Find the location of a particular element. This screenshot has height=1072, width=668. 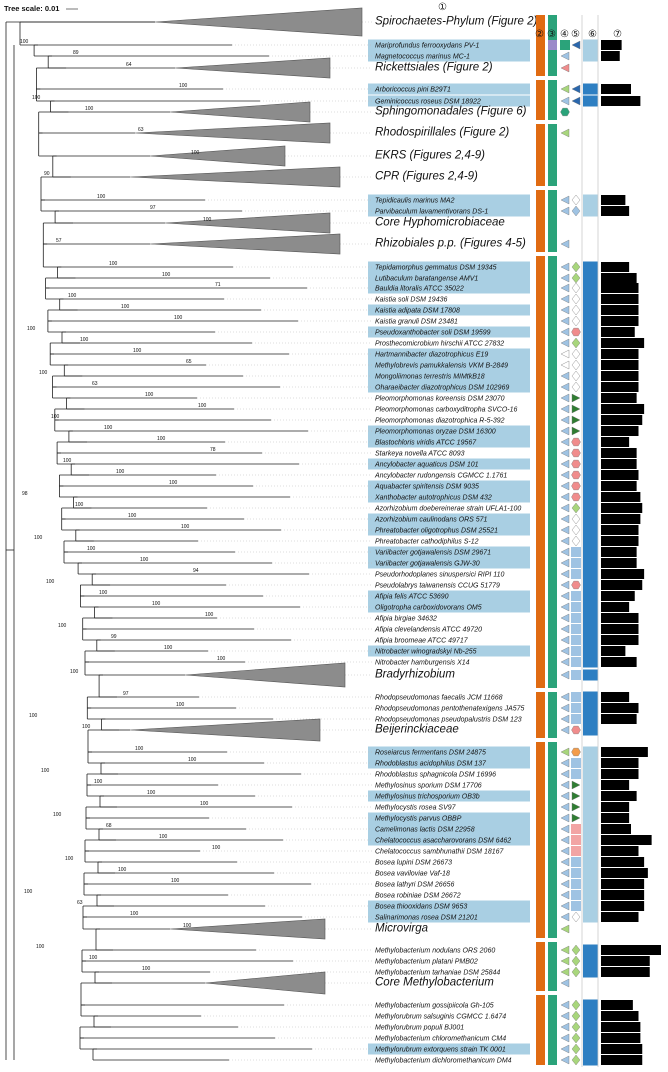

clade-label: Core Hyphomicrobiaceae is located at coordinates (440, 223).